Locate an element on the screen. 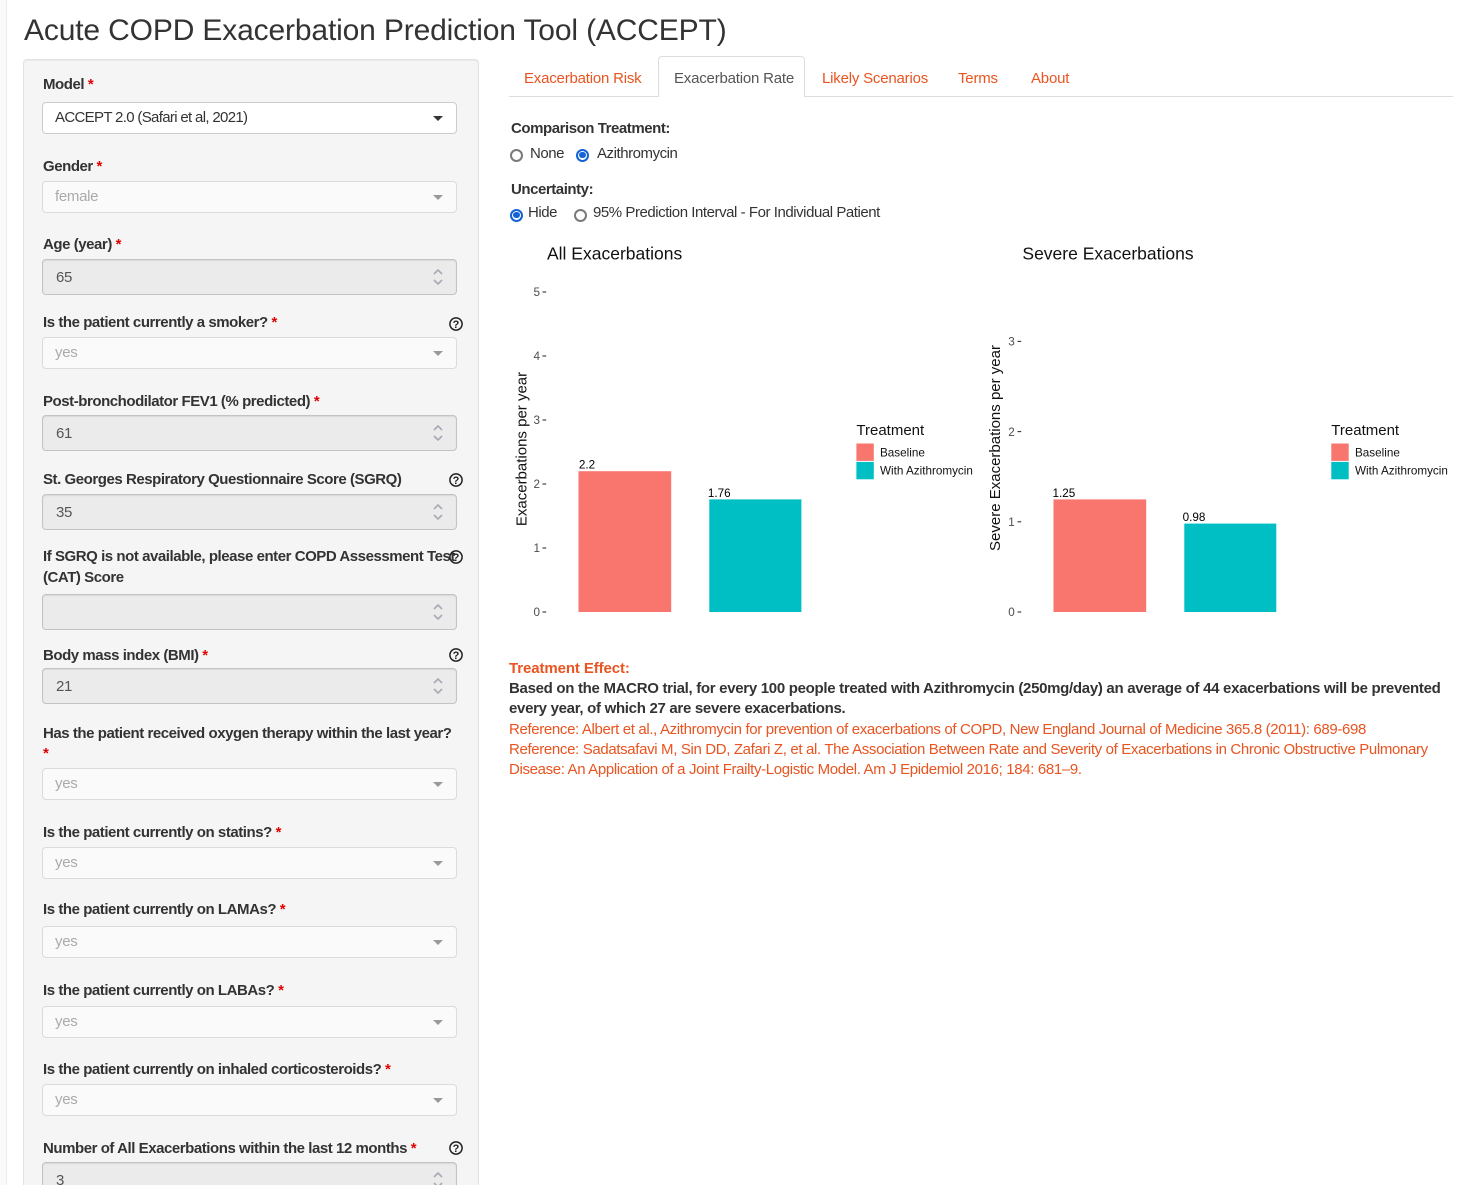 The width and height of the screenshot is (1462, 1185). svg-text: 5 is located at coordinates (536, 292).